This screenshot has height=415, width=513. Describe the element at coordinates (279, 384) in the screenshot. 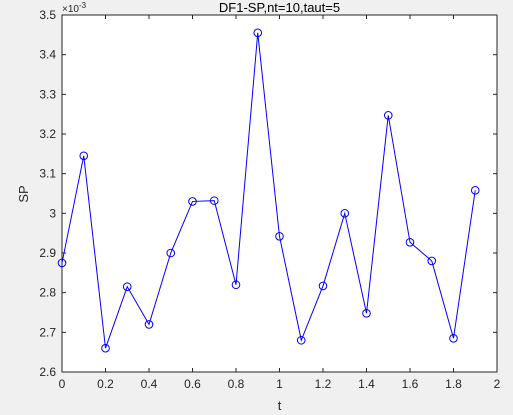

I see `x-tick-label: 1` at that location.